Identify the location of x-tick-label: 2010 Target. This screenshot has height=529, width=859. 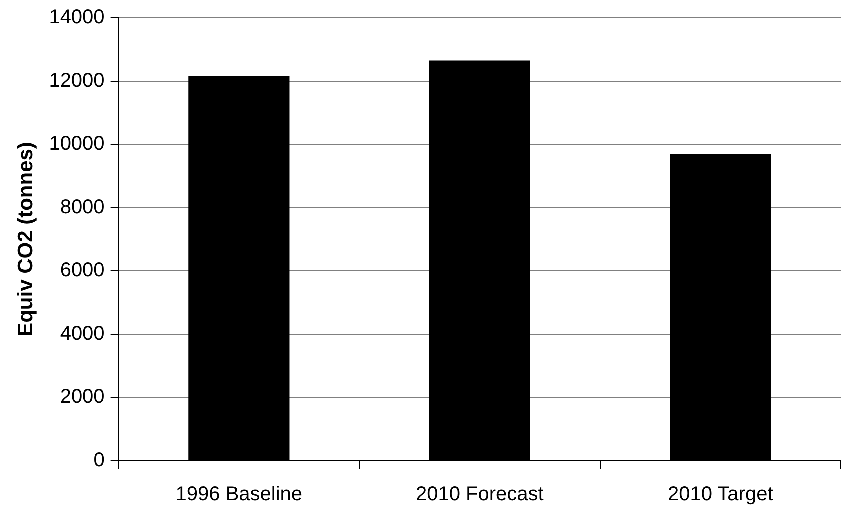
(721, 495).